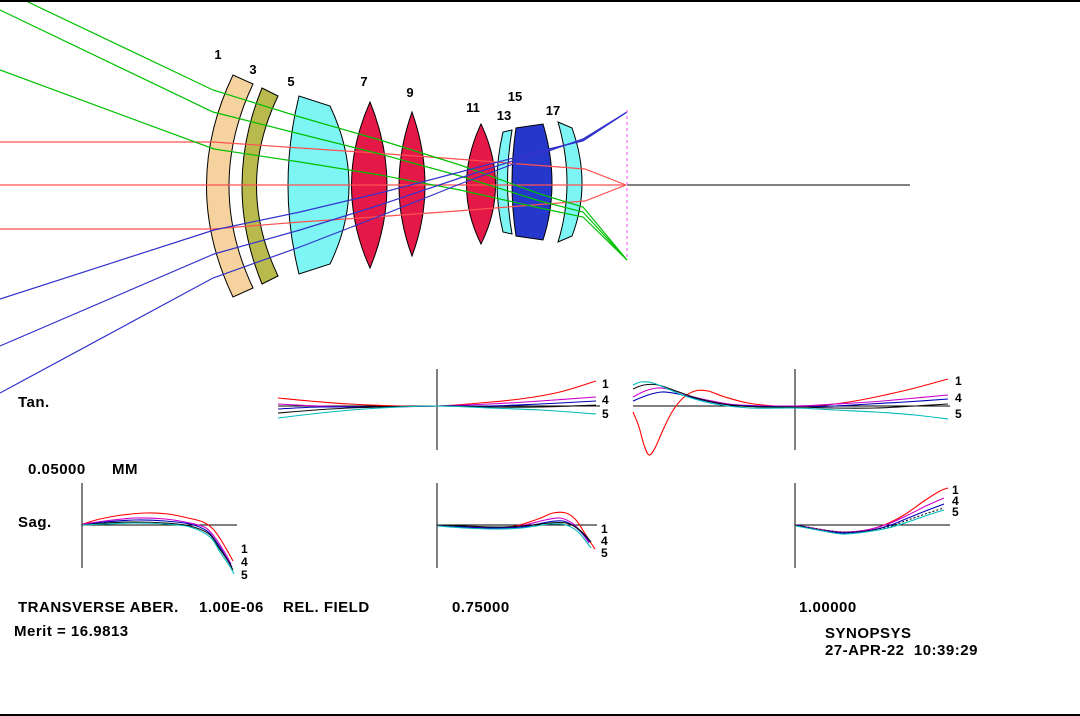 Image resolution: width=1080 pixels, height=716 pixels. I want to click on surface-number: 13, so click(504, 115).